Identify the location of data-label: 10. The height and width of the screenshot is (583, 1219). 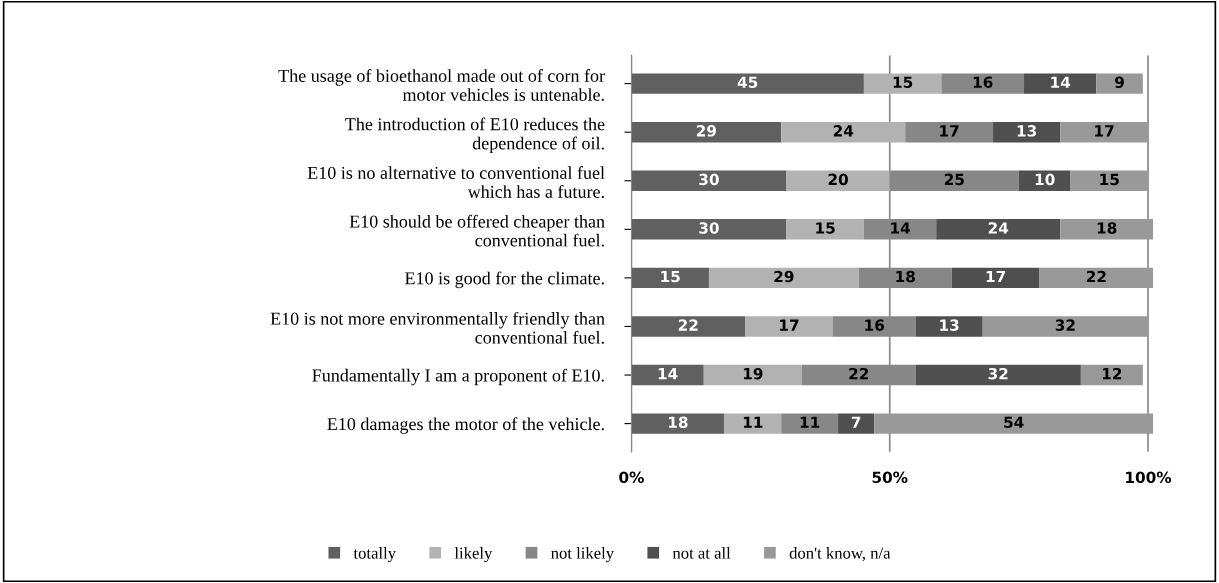
(1045, 179).